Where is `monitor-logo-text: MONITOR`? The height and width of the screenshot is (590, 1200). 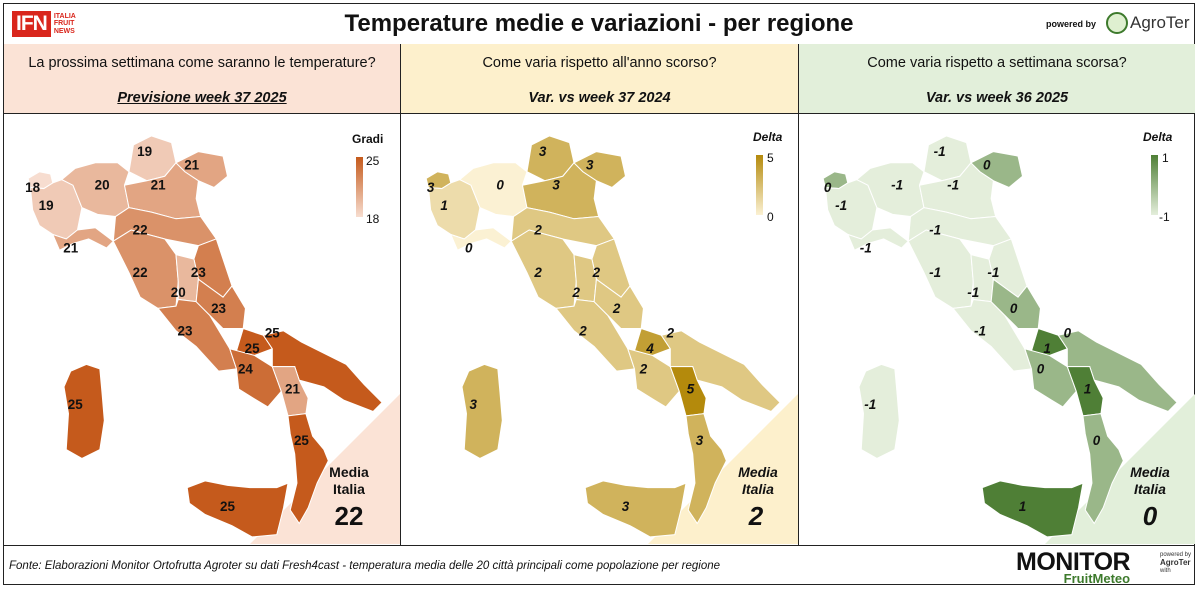
monitor-logo-text: MONITOR is located at coordinates (1073, 562).